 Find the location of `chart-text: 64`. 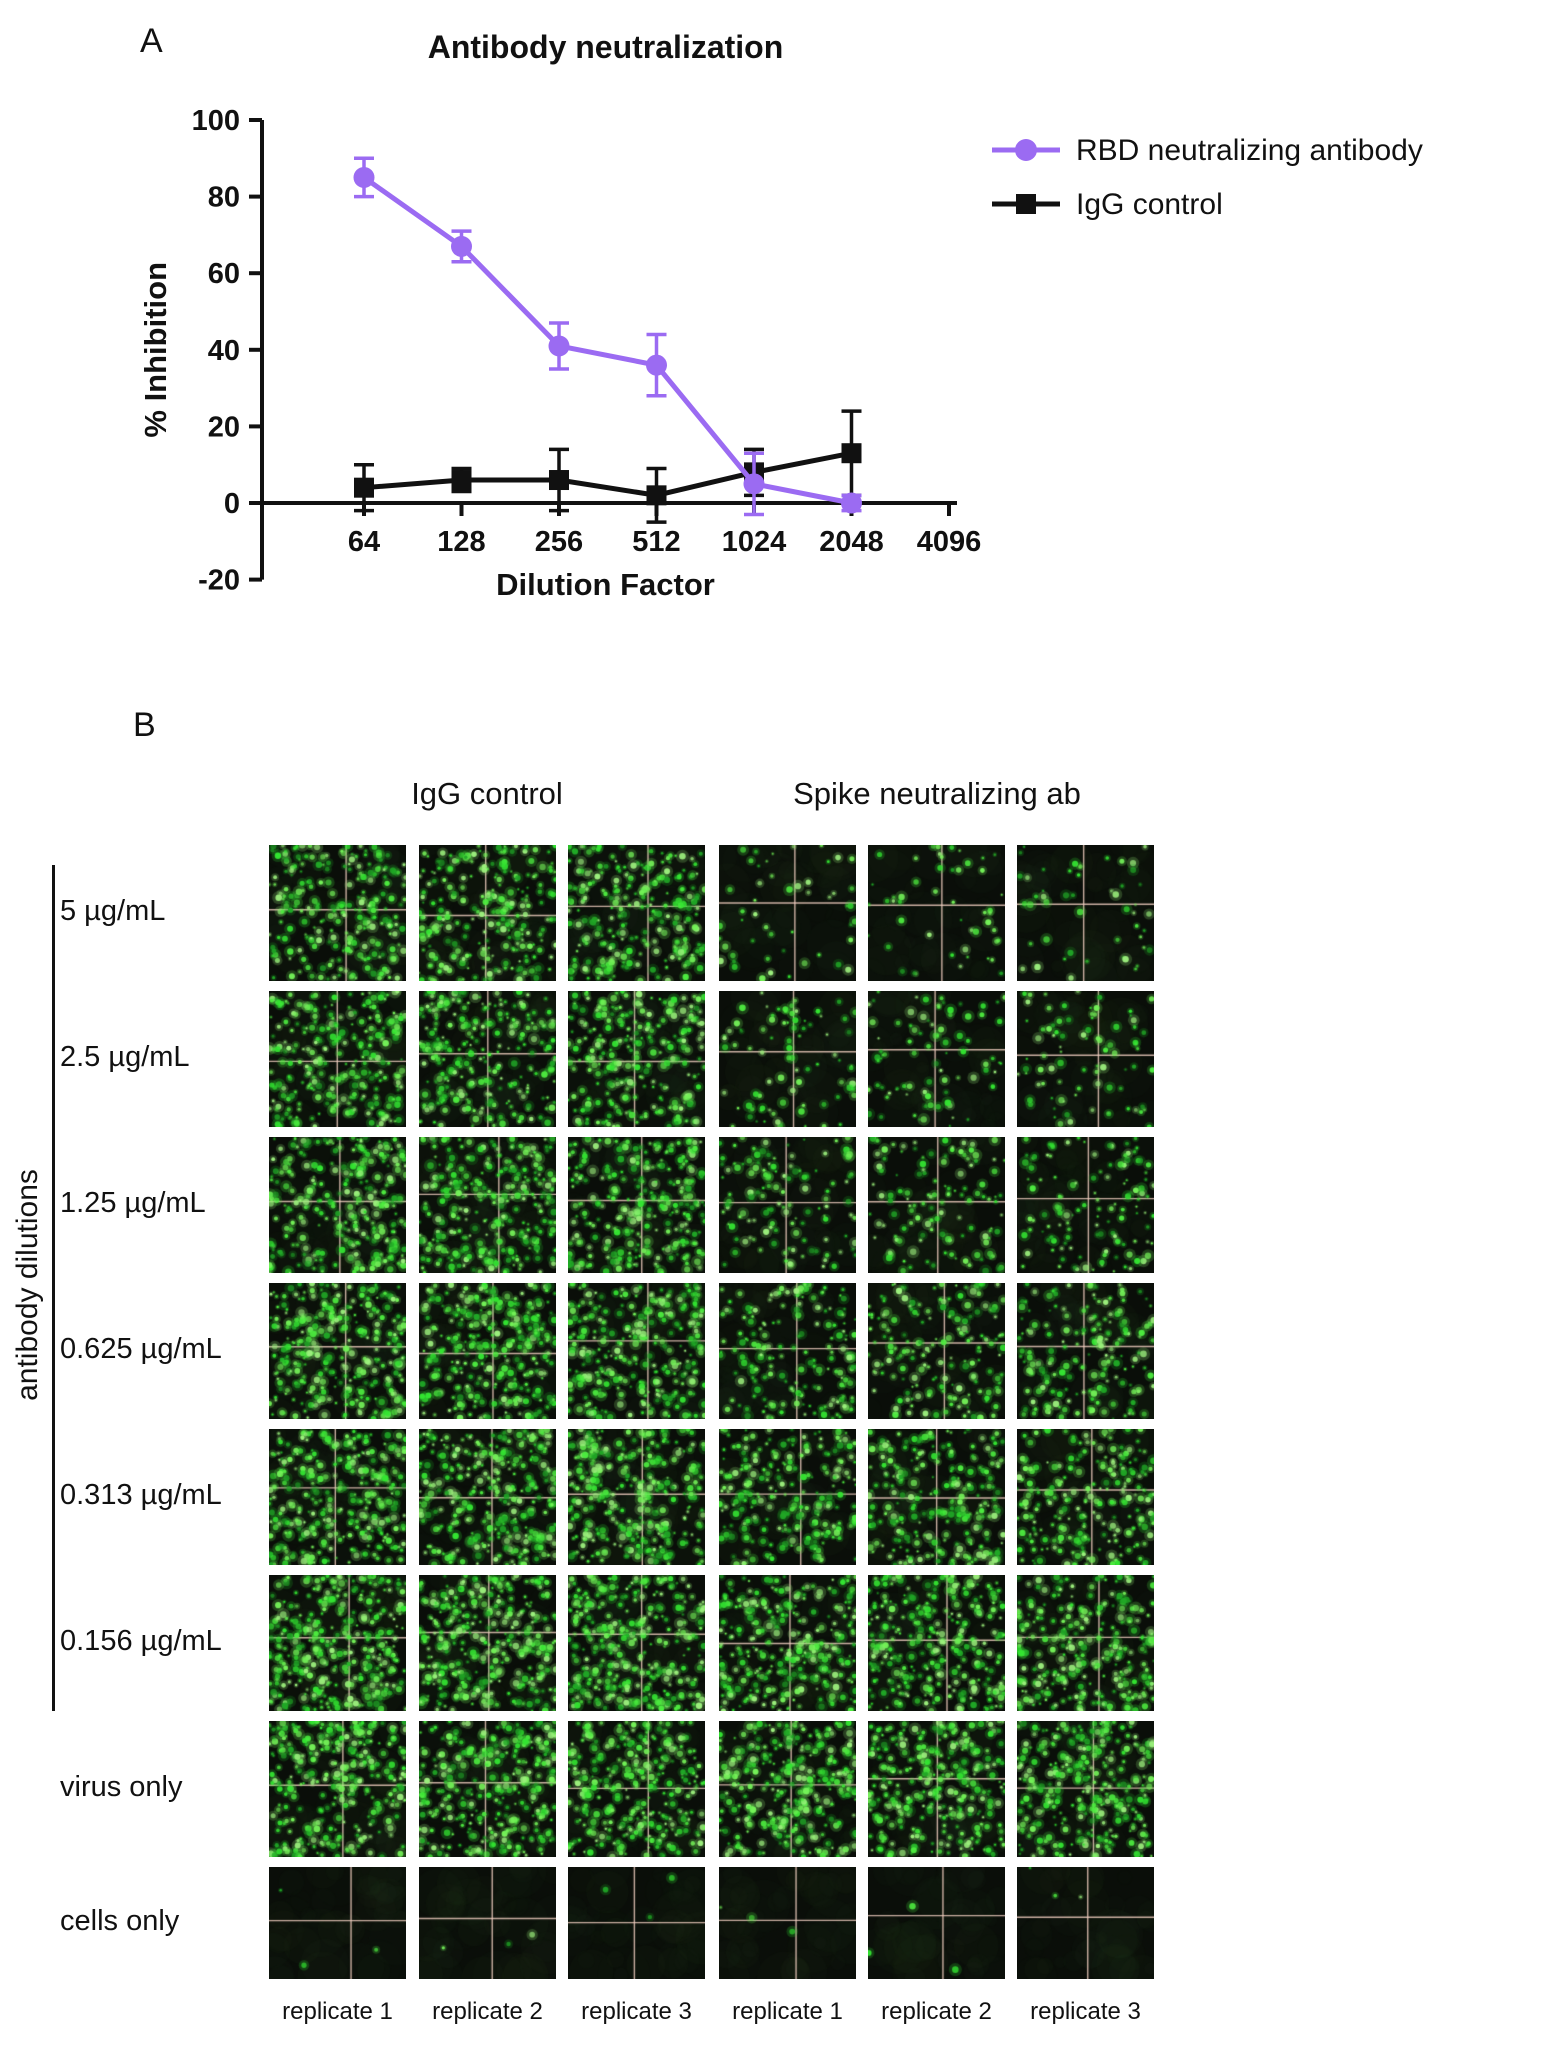

chart-text: 64 is located at coordinates (364, 542).